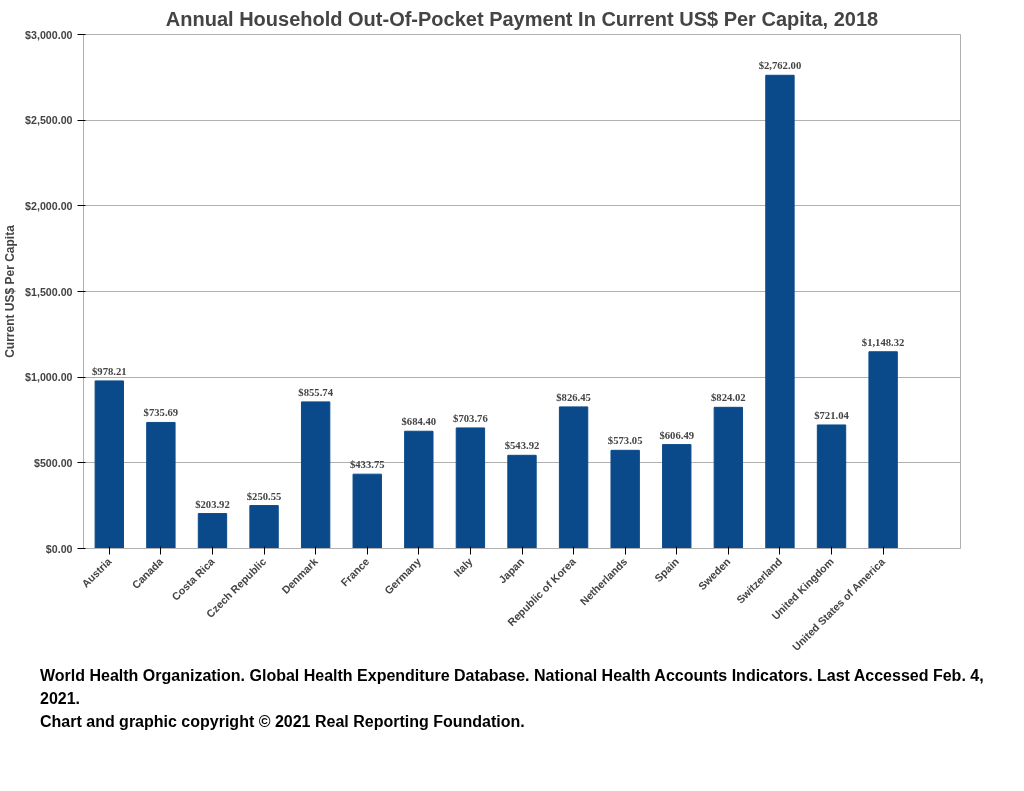 The width and height of the screenshot is (1024, 791). I want to click on data-label: $250.55, so click(264, 496).